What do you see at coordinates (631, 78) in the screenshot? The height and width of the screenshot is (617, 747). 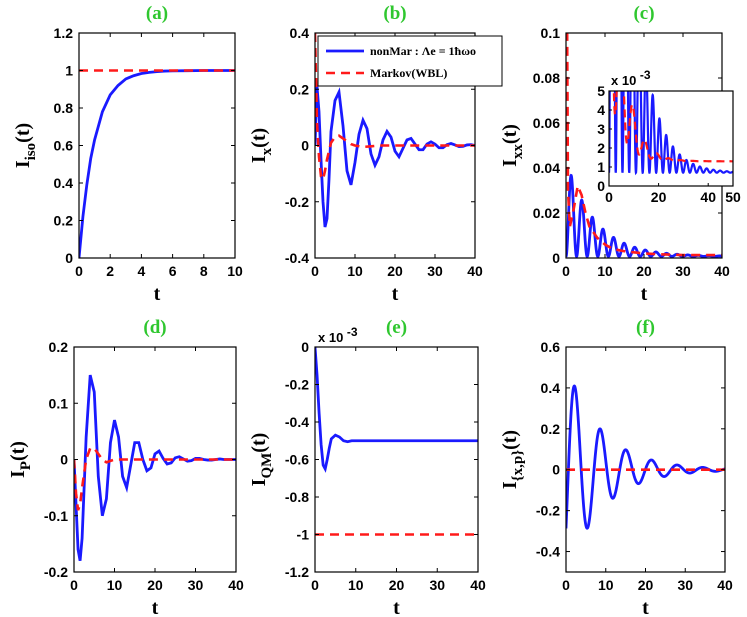 I see `inset-scale-label: x 10 -3` at bounding box center [631, 78].